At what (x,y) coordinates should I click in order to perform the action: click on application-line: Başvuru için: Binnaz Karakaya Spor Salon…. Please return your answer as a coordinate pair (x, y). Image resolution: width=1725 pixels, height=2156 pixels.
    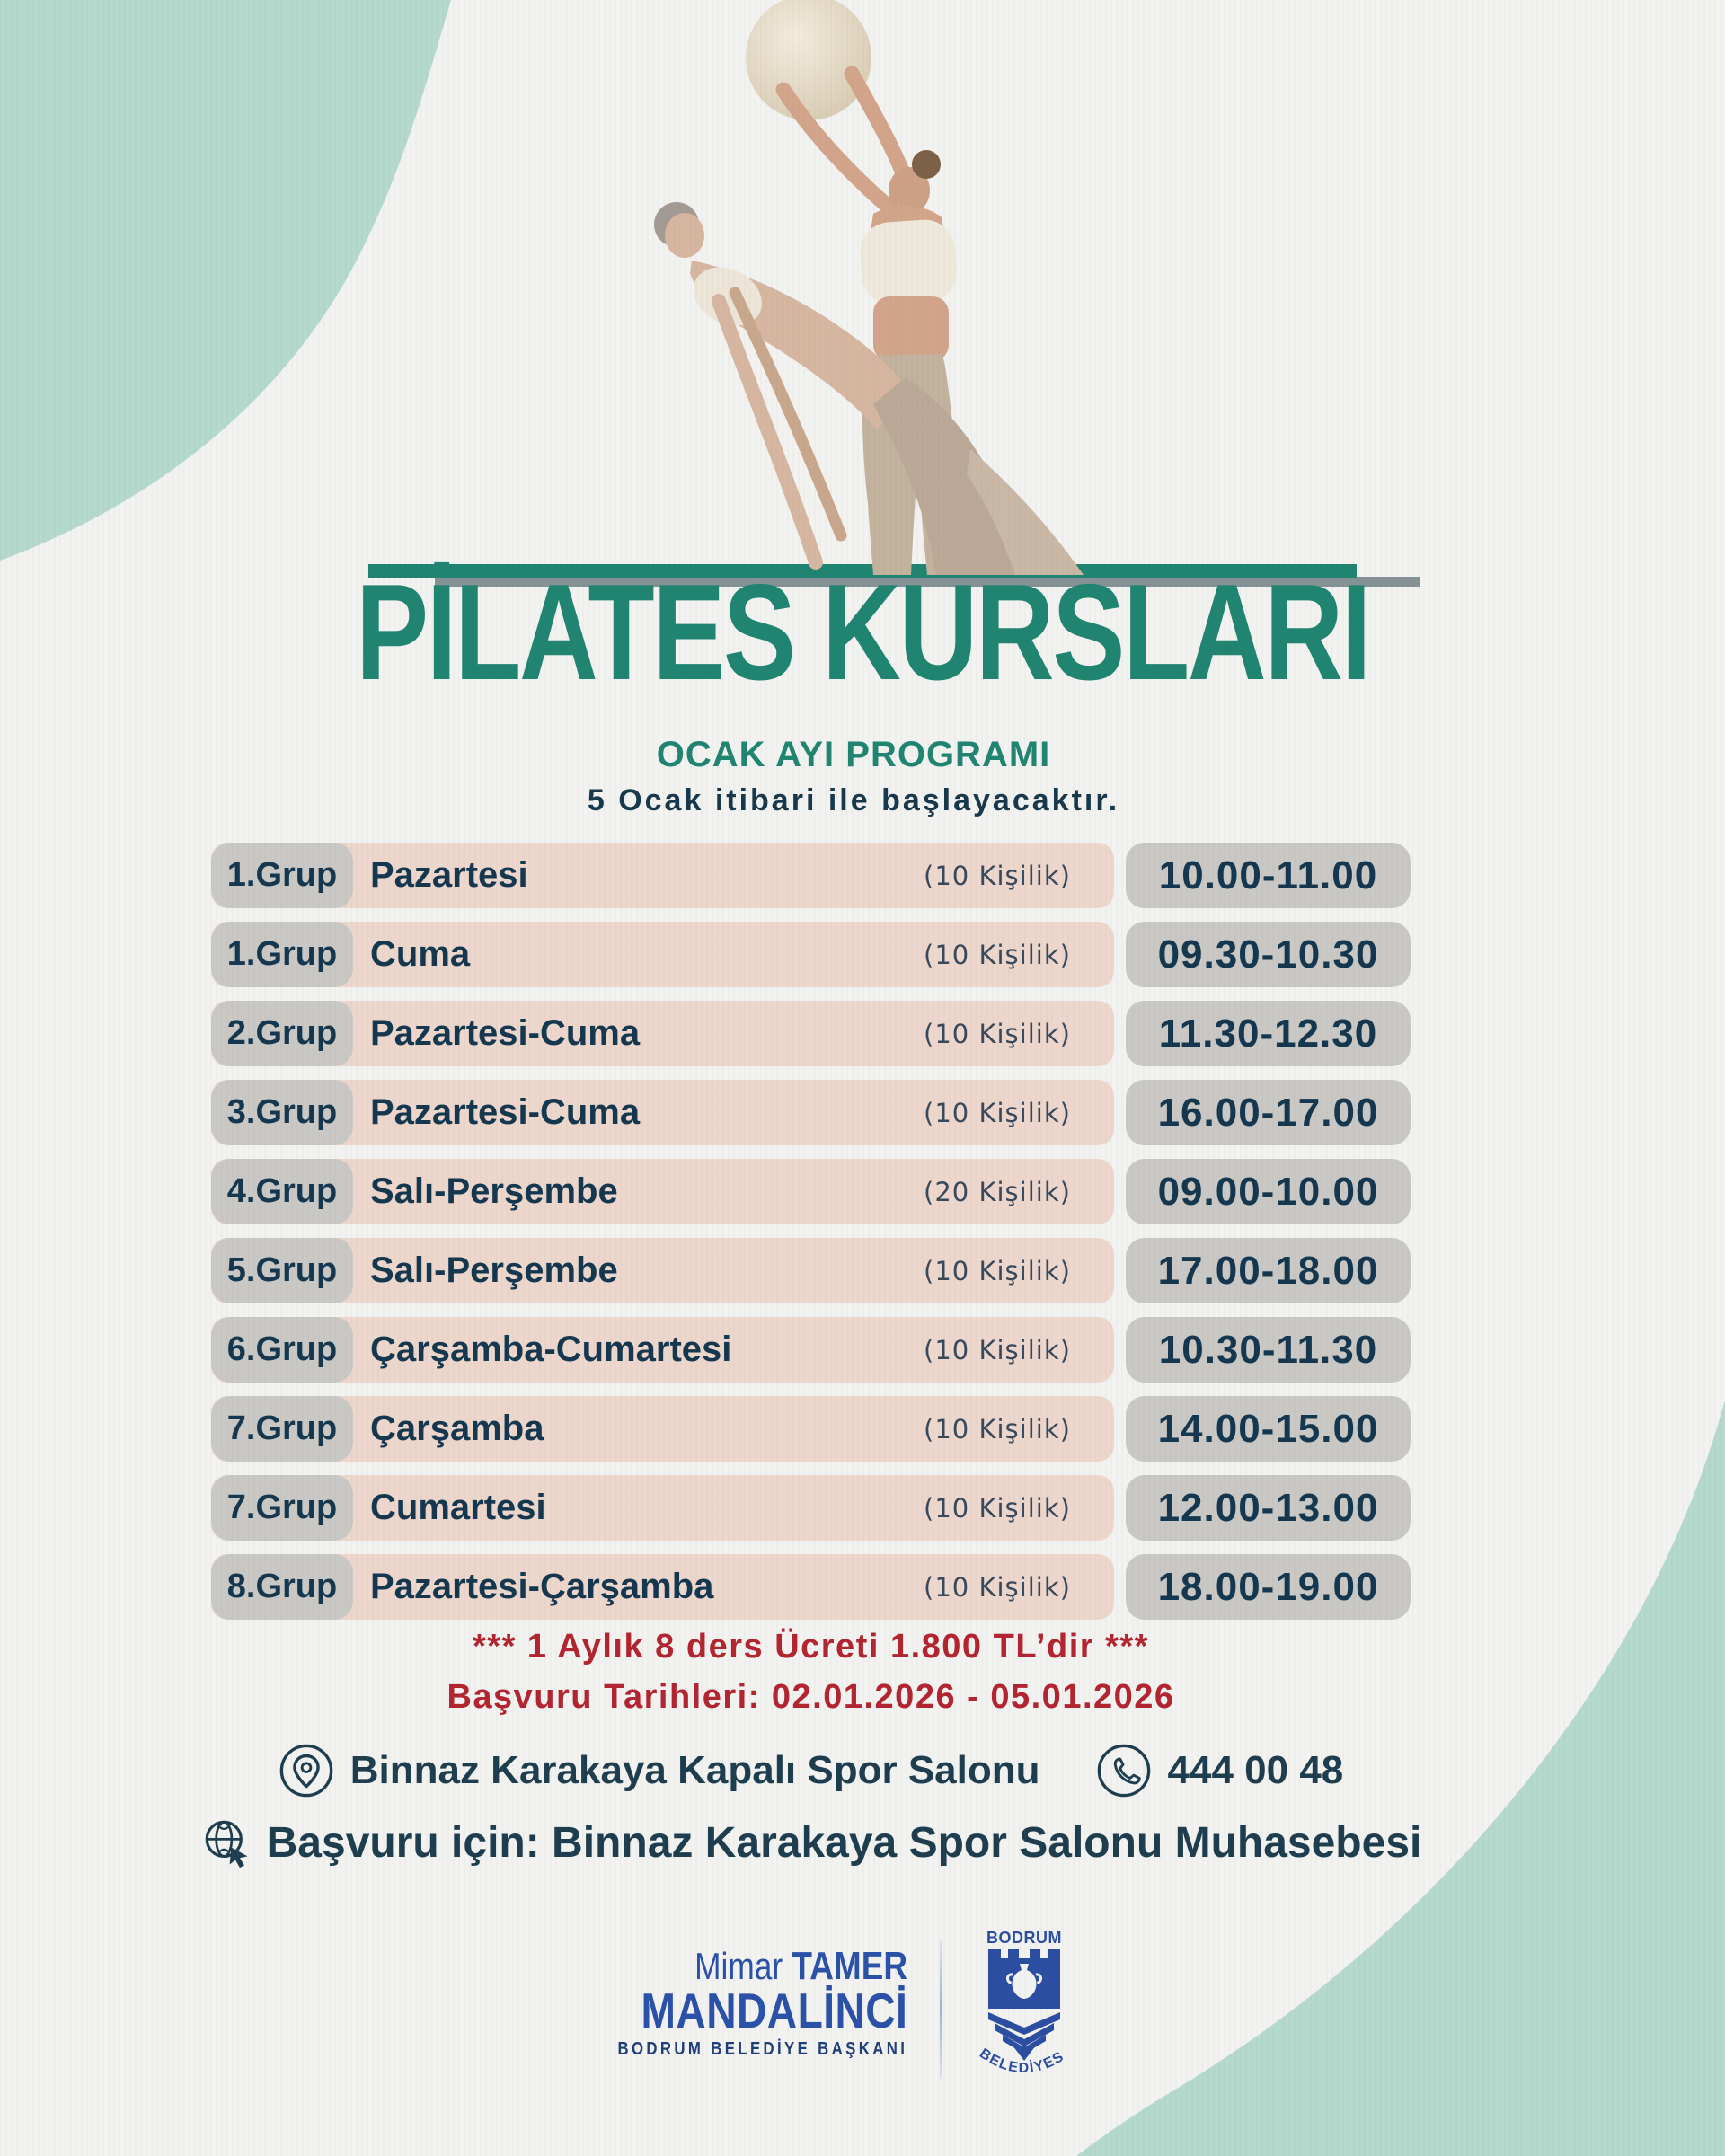
    Looking at the image, I should click on (811, 1843).